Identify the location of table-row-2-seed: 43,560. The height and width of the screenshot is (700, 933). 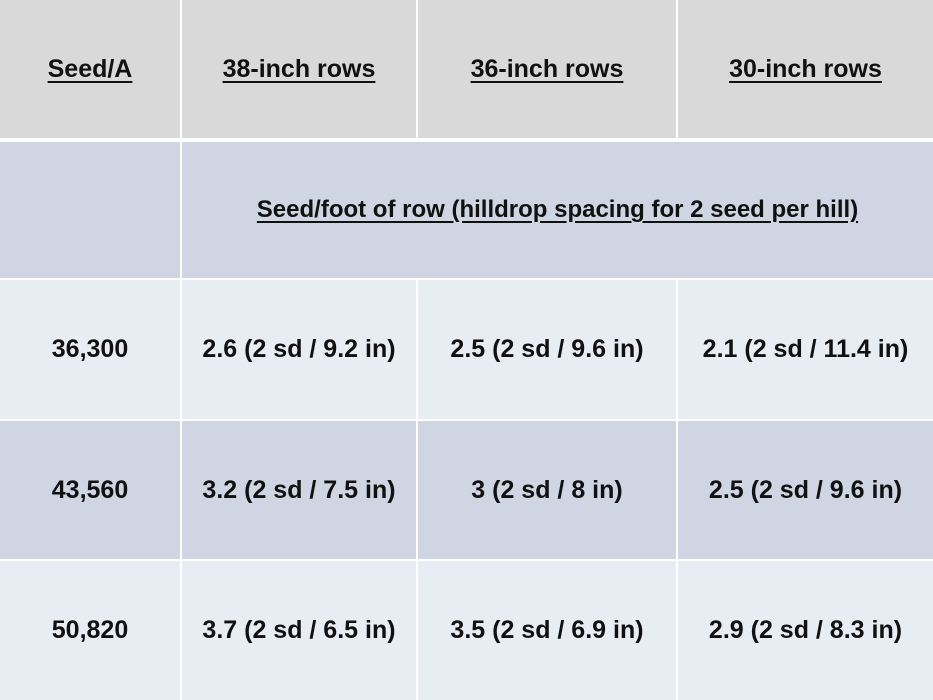
(90, 490).